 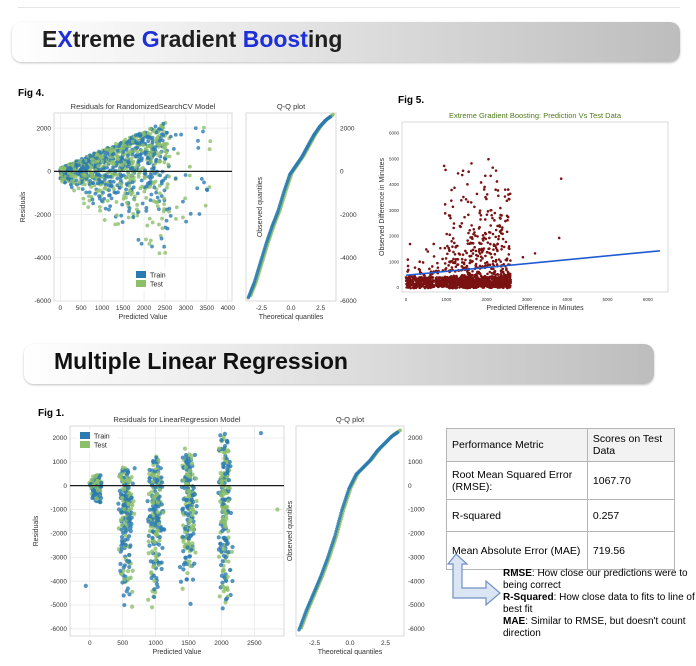 I want to click on x-tick-label: 500, so click(x=81, y=308).